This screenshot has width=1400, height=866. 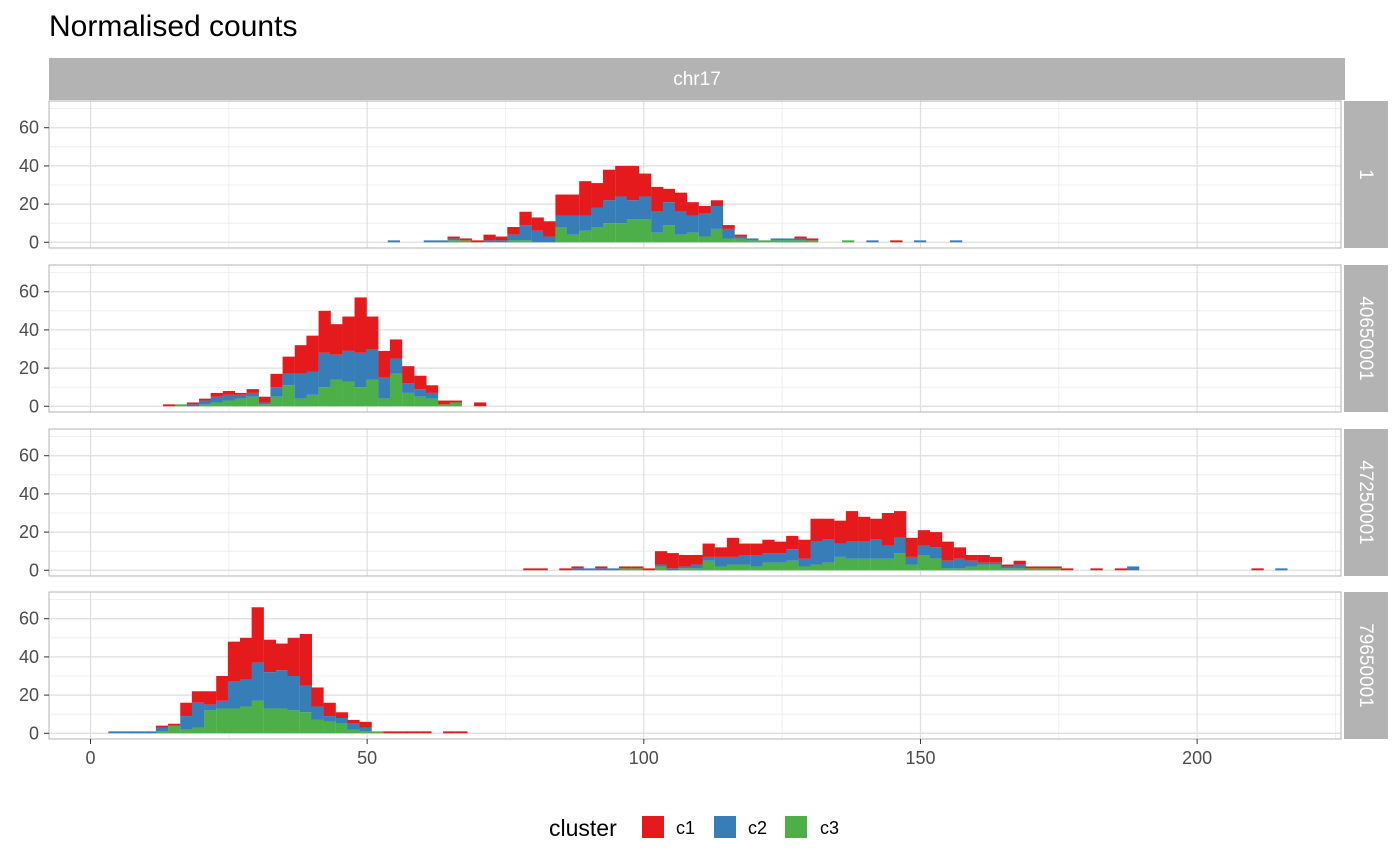 I want to click on y-tick-label: 40, so click(x=29, y=657).